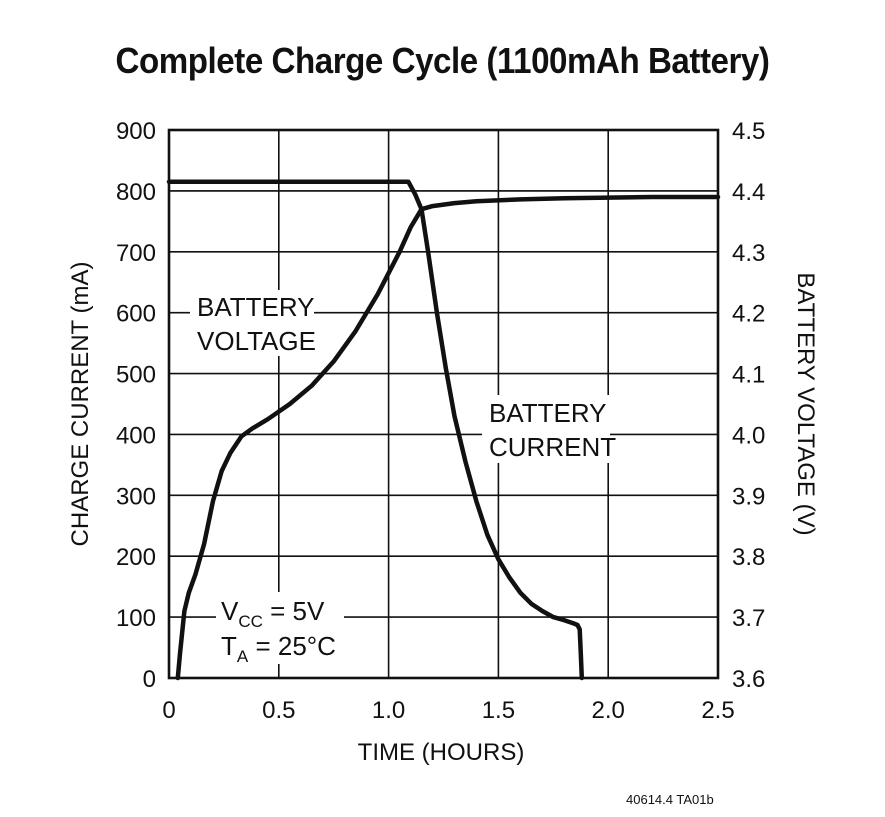 Image resolution: width=885 pixels, height=817 pixels. I want to click on x-axis-title: TIME (HOURS), so click(441, 752).